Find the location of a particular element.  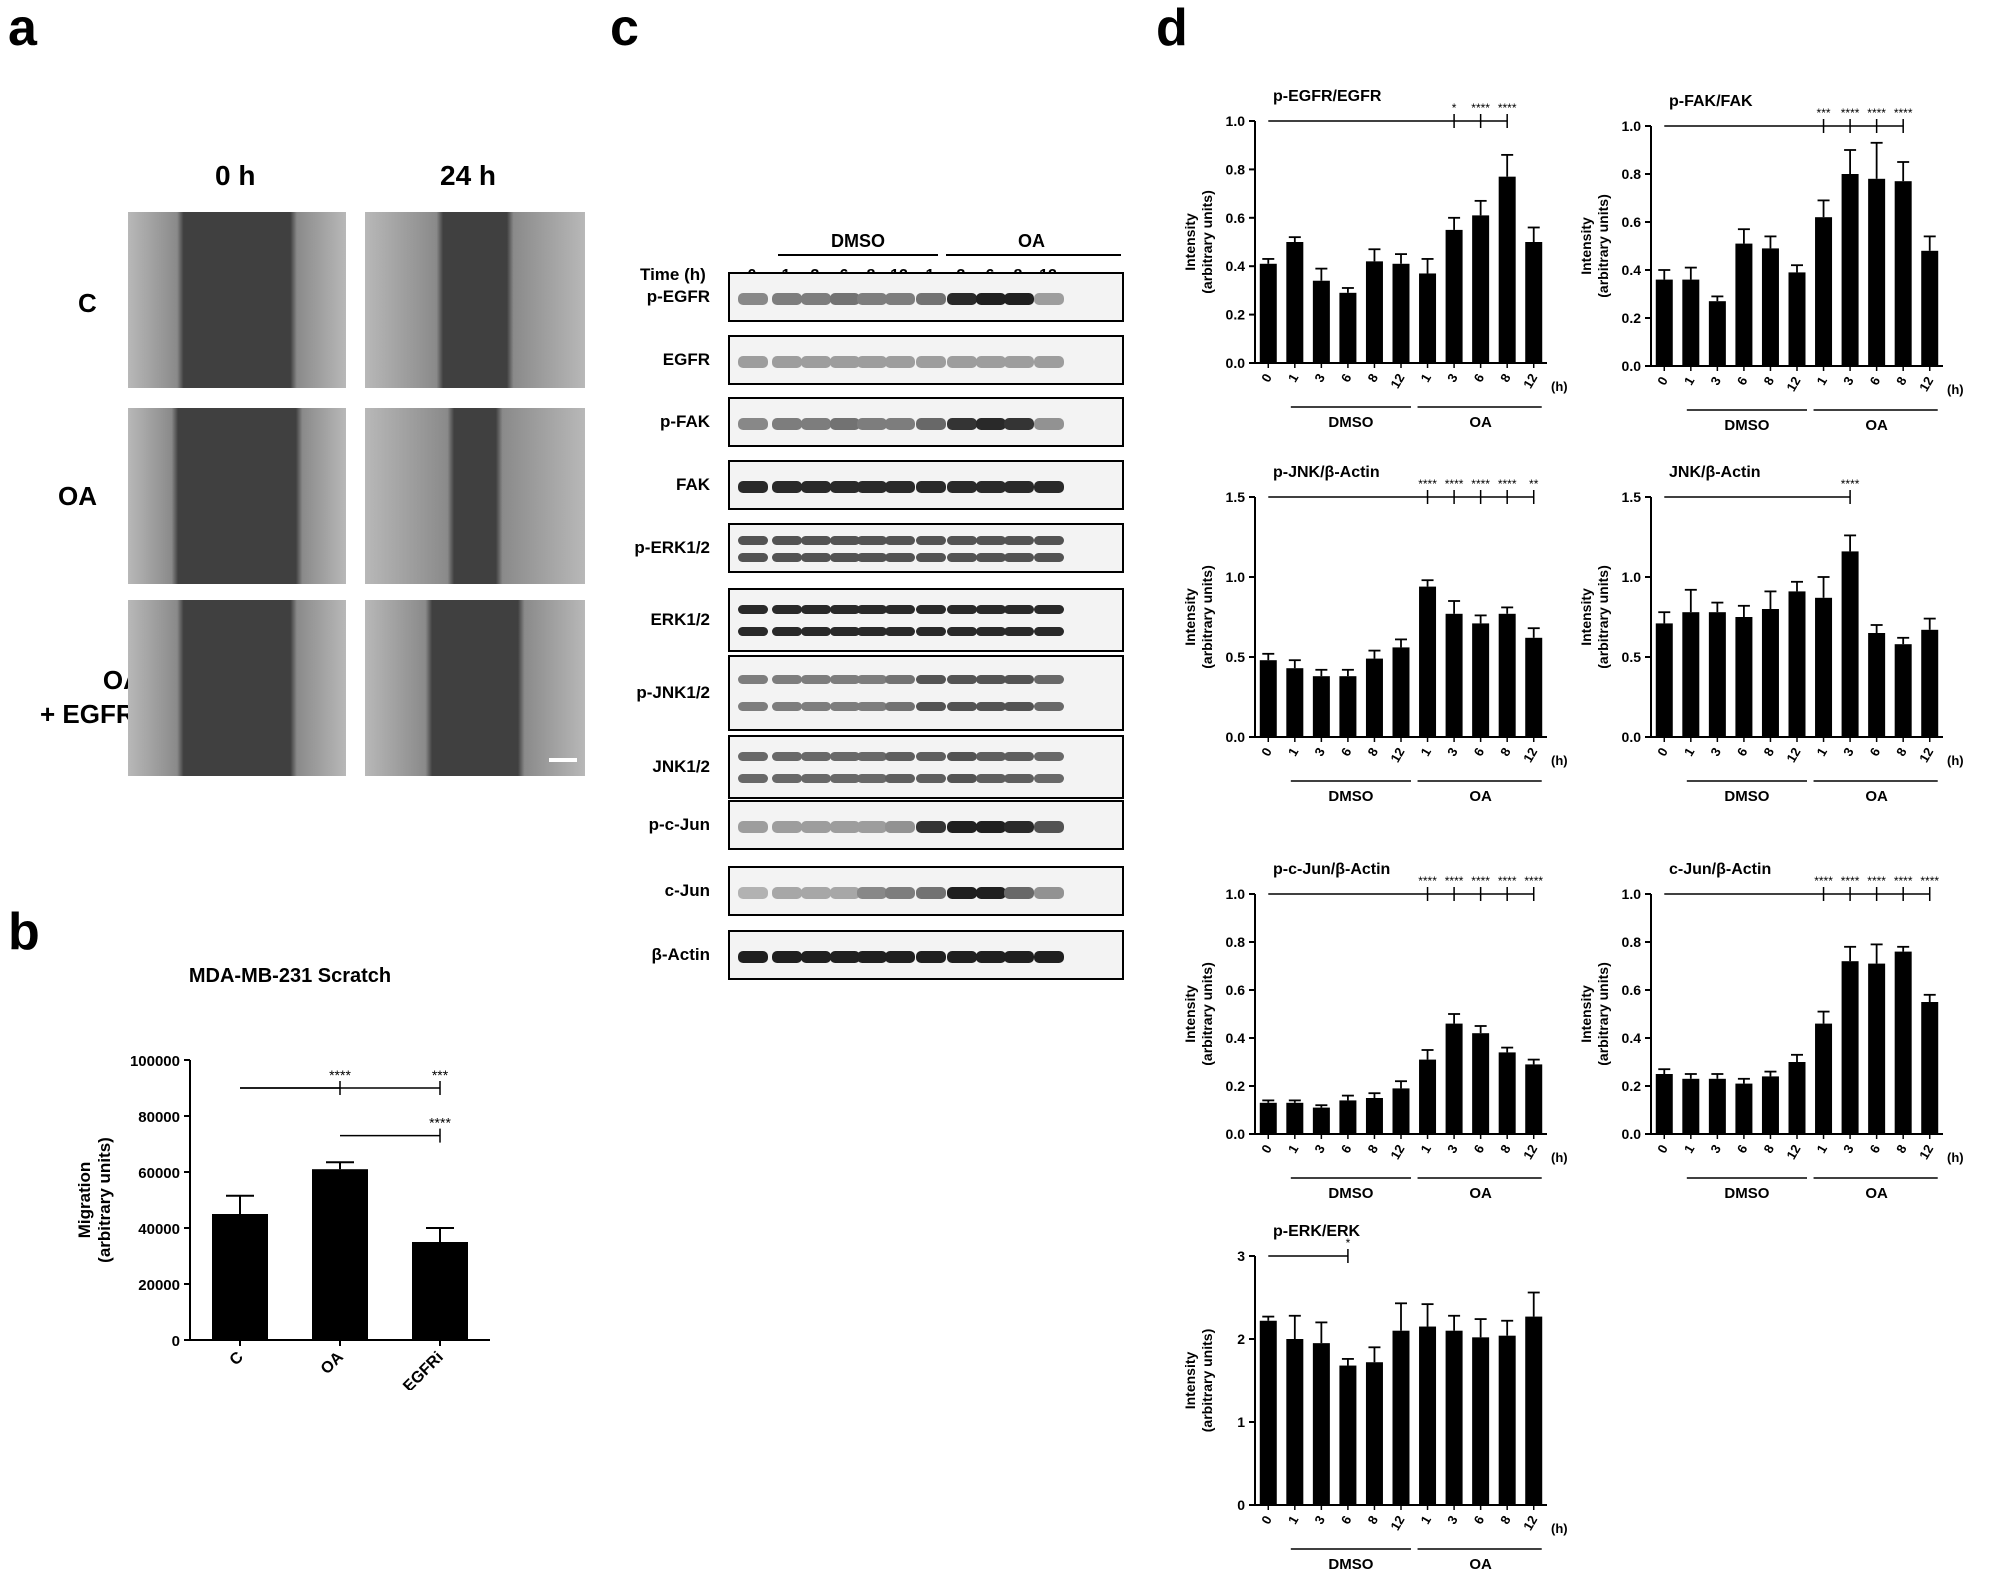

band-label: β-Actin is located at coordinates (680, 954).